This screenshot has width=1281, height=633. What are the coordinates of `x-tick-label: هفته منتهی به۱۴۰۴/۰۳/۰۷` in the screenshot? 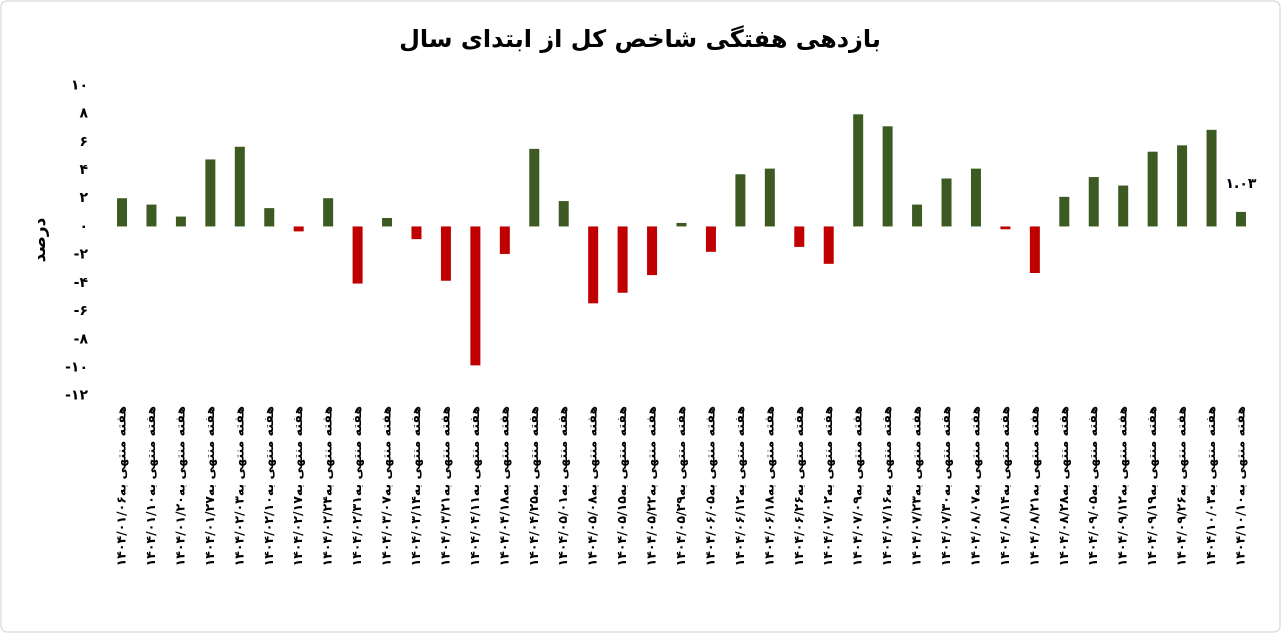 It's located at (386, 486).